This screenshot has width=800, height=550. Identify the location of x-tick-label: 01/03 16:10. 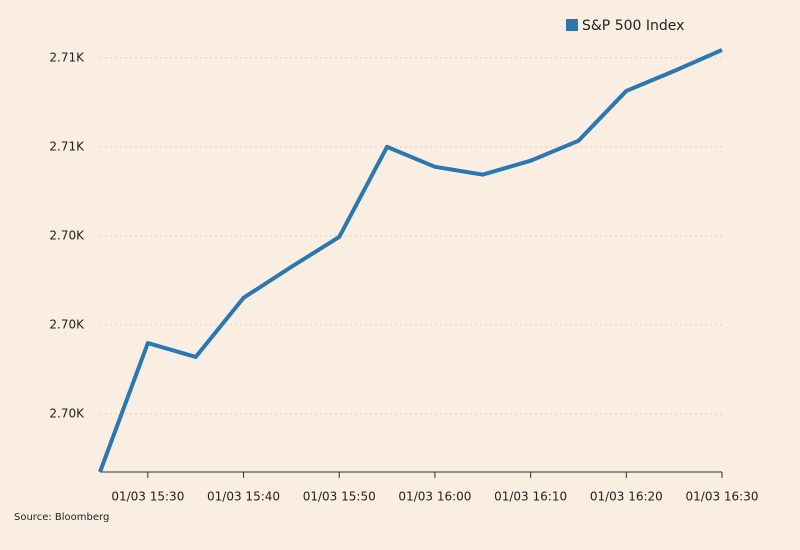
(530, 497).